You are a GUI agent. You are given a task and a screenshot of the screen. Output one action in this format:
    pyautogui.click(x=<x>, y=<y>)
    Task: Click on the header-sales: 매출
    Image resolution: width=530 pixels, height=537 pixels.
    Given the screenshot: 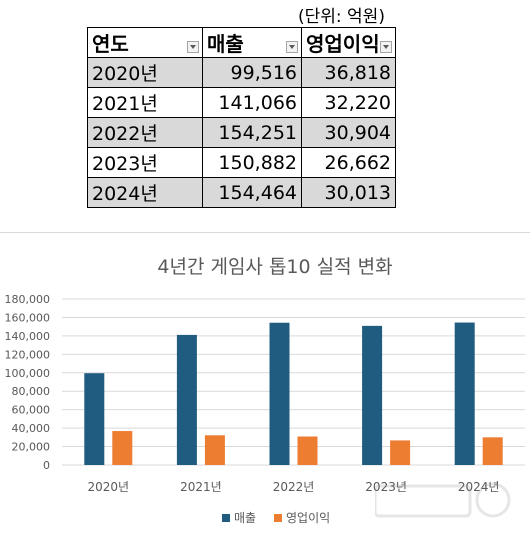 What is the action you would take?
    pyautogui.click(x=252, y=42)
    